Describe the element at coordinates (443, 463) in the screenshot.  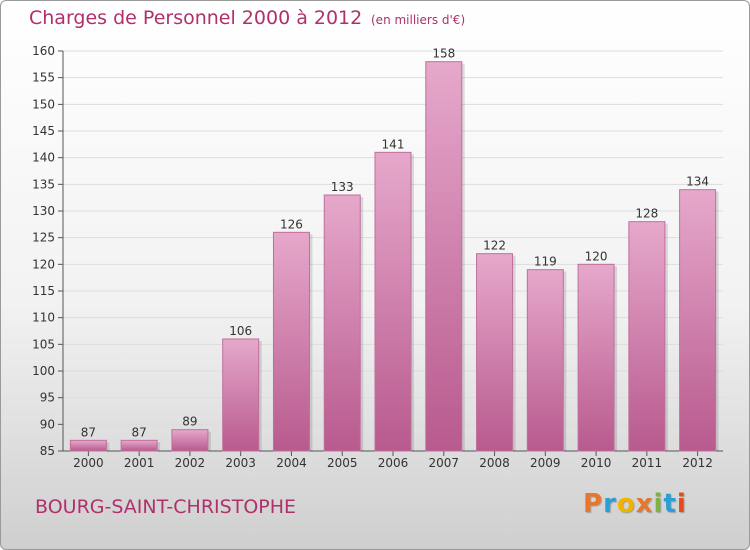
I see `x-tick-label: 2007` at that location.